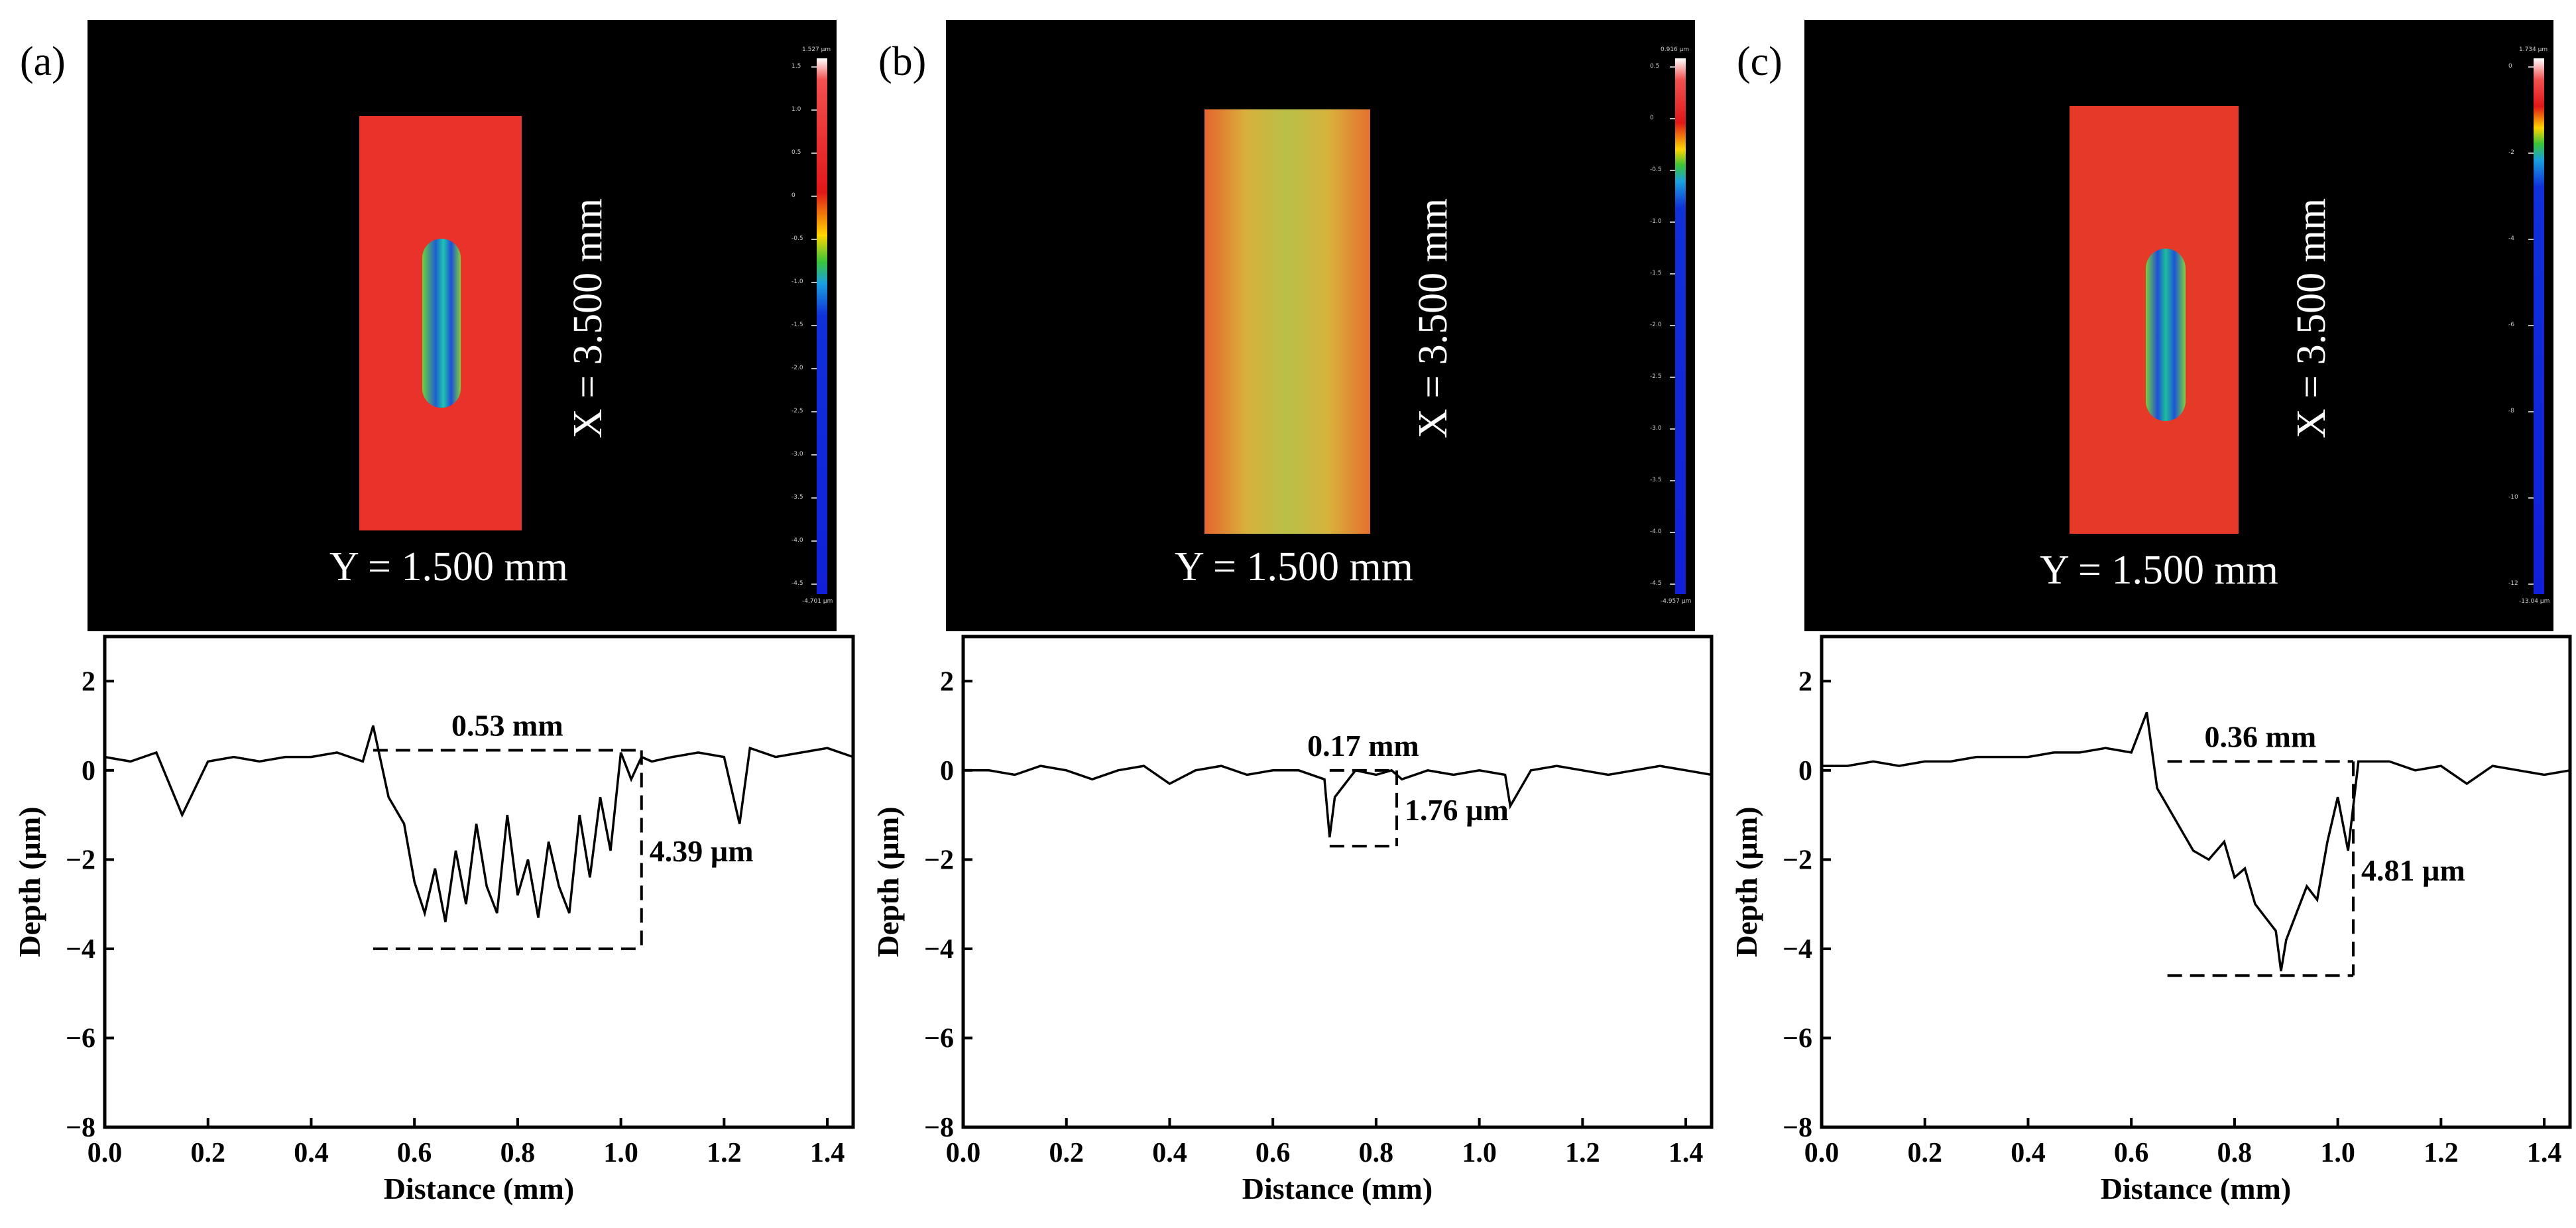  What do you see at coordinates (1656, 273) in the screenshot?
I see `scale-tick-label: -1.5` at bounding box center [1656, 273].